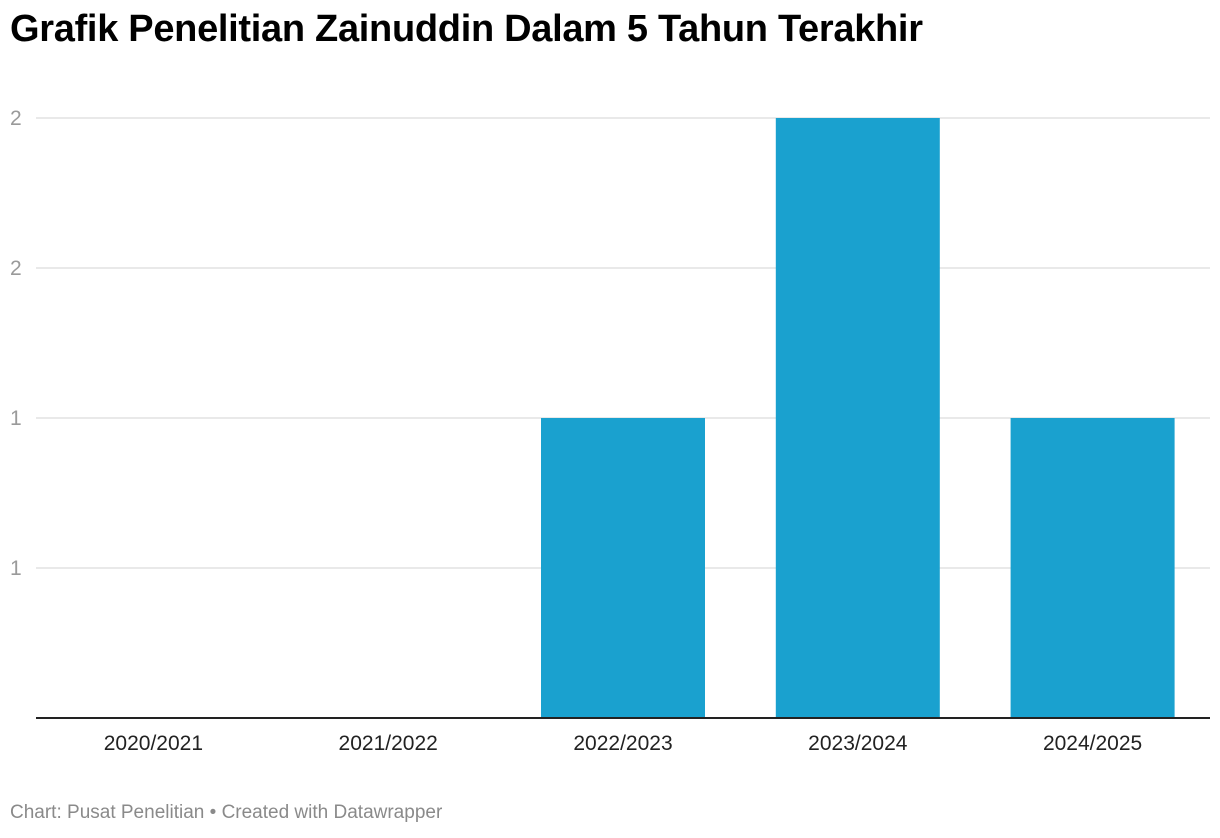 Image resolution: width=1220 pixels, height=838 pixels. I want to click on y-axis-tick-labels: 1 1 2 2, so click(16, 343).